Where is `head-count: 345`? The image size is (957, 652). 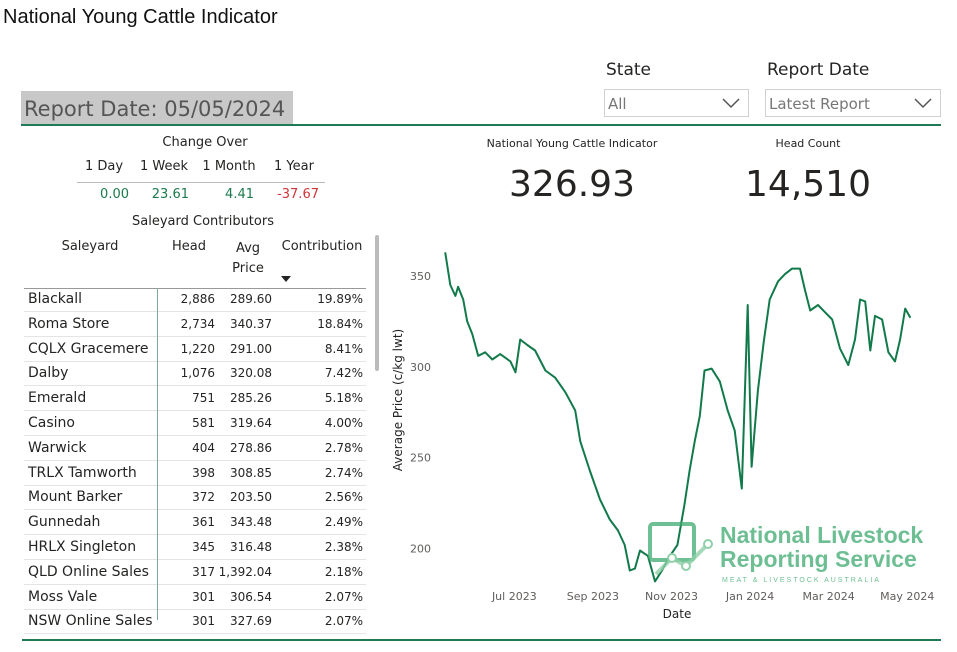 head-count: 345 is located at coordinates (203, 547).